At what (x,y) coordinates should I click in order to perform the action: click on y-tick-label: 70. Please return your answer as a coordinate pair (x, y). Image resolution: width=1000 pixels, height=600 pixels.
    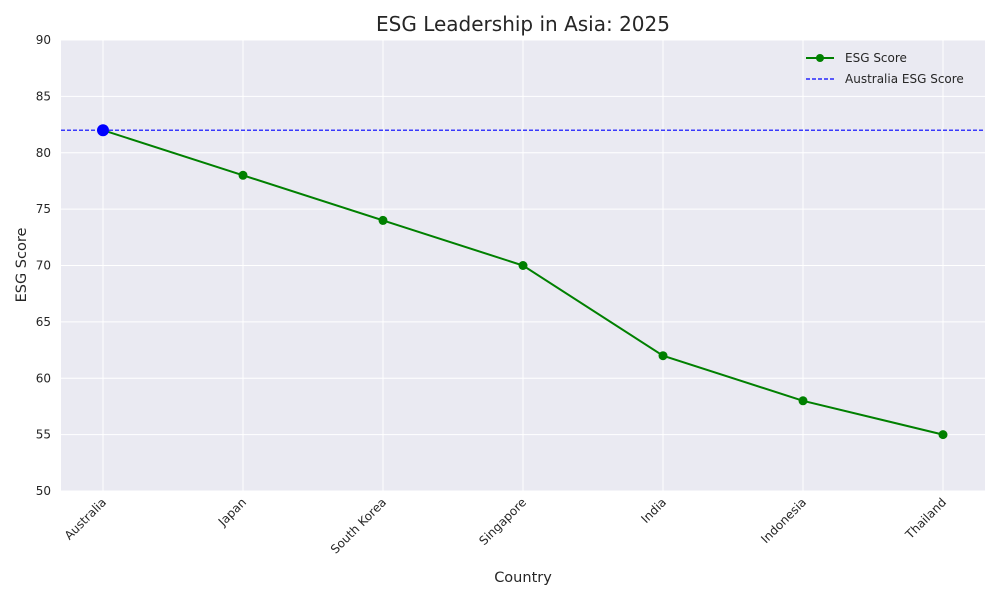
    Looking at the image, I should click on (43, 266).